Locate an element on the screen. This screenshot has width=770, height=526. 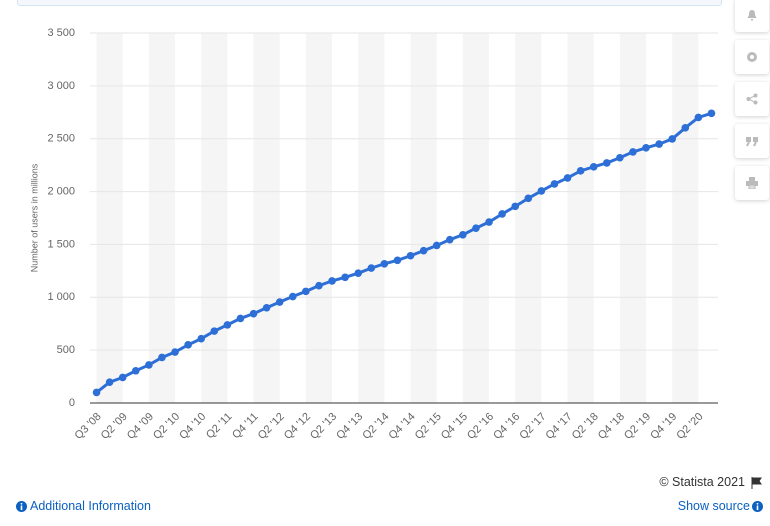
x-tick-label: Q3 '08 is located at coordinates (88, 426).